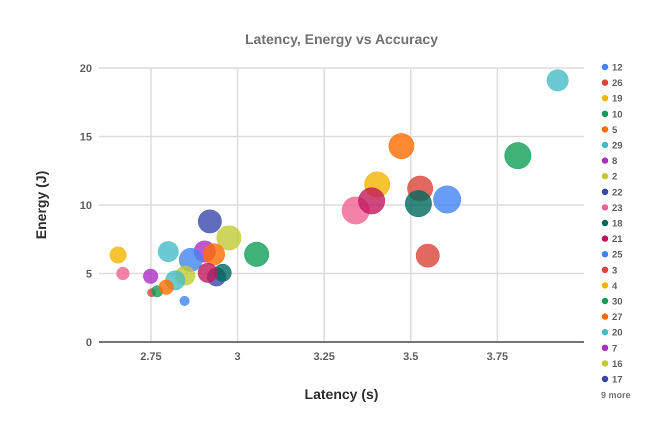 The height and width of the screenshot is (422, 650). I want to click on y-tick-label: 15, so click(86, 138).